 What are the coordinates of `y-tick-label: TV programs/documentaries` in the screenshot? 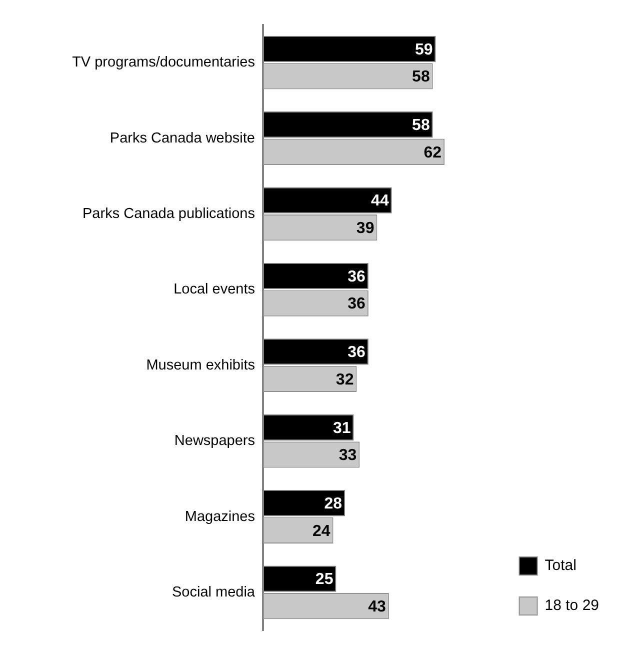 It's located at (163, 62).